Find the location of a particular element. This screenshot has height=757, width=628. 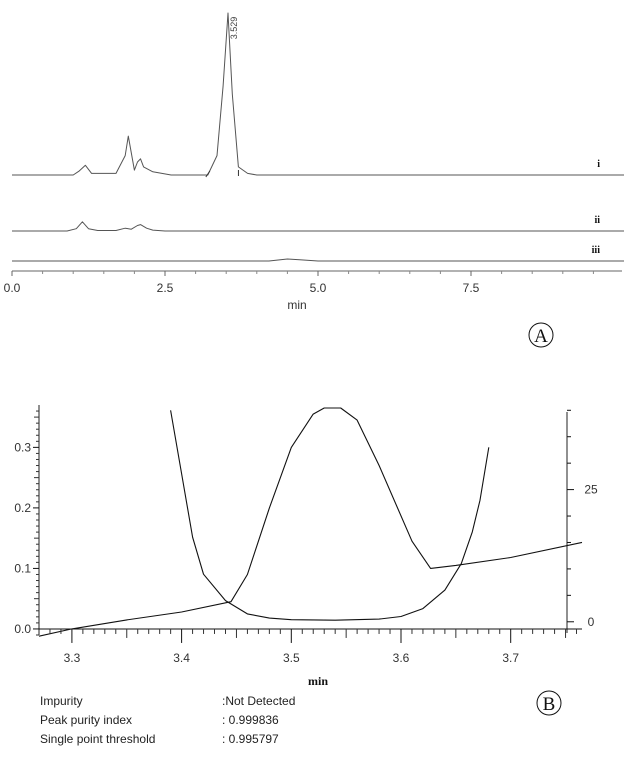

panel-b-letter: B is located at coordinates (549, 704).